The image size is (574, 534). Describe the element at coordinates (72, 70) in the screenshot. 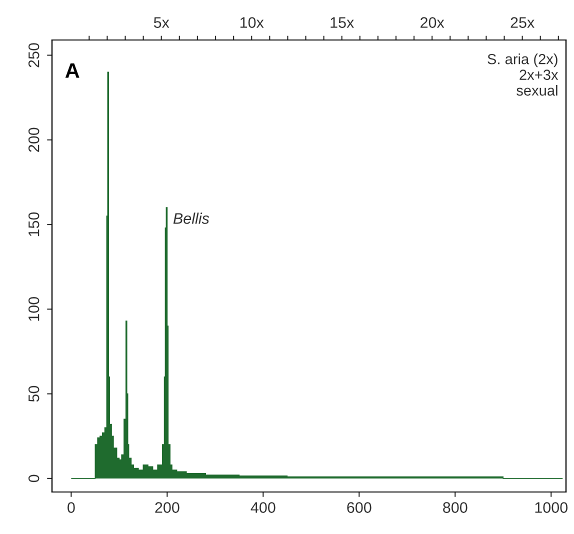

I see `annotation: A` at that location.